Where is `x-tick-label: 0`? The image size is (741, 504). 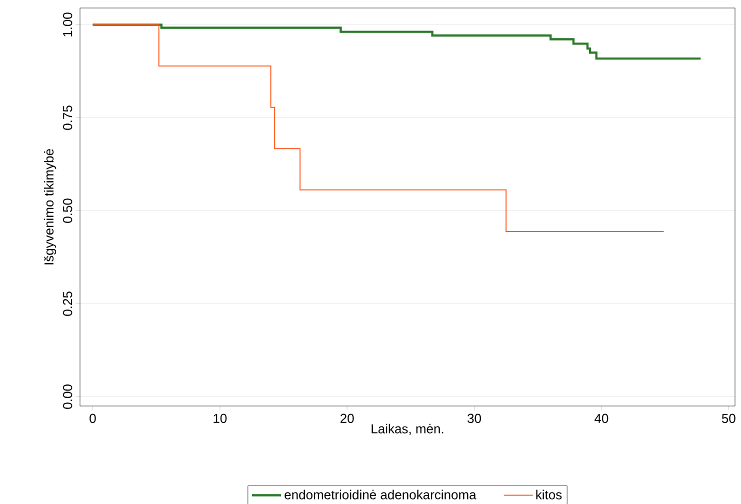
x-tick-label: 0 is located at coordinates (93, 419).